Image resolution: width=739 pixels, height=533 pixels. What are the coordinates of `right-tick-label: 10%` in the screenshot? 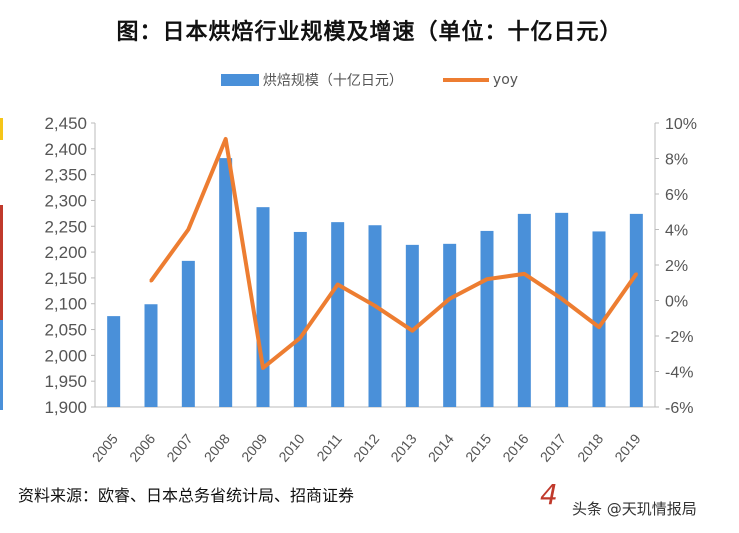 It's located at (681, 124).